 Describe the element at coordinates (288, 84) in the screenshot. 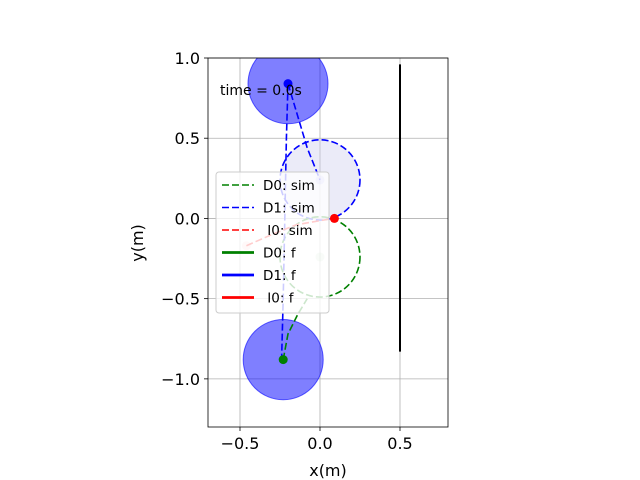

I see `marker-d1` at that location.